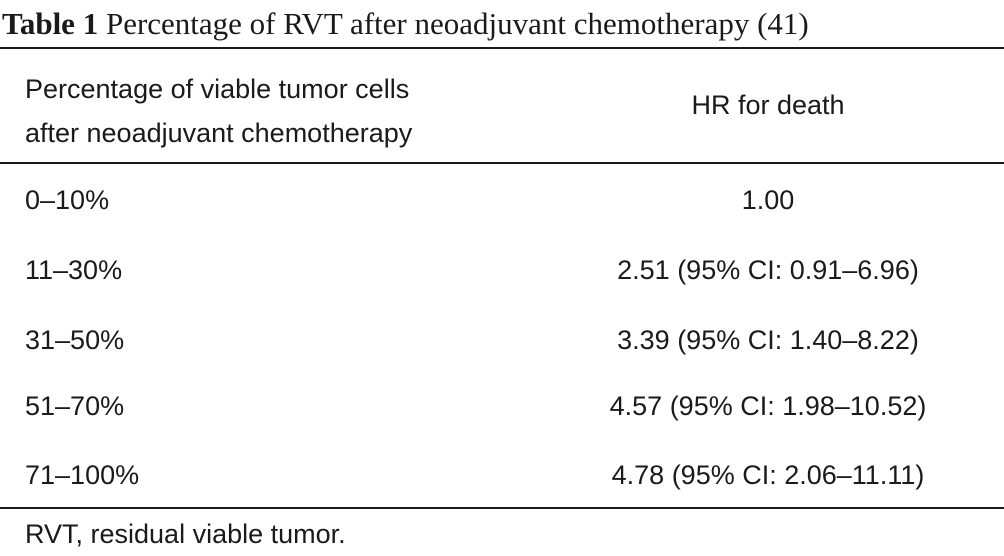 This screenshot has height=556, width=1004. What do you see at coordinates (768, 270) in the screenshot?
I see `cell-hr: 2.51 (95% CI: 0.91–6.96)` at bounding box center [768, 270].